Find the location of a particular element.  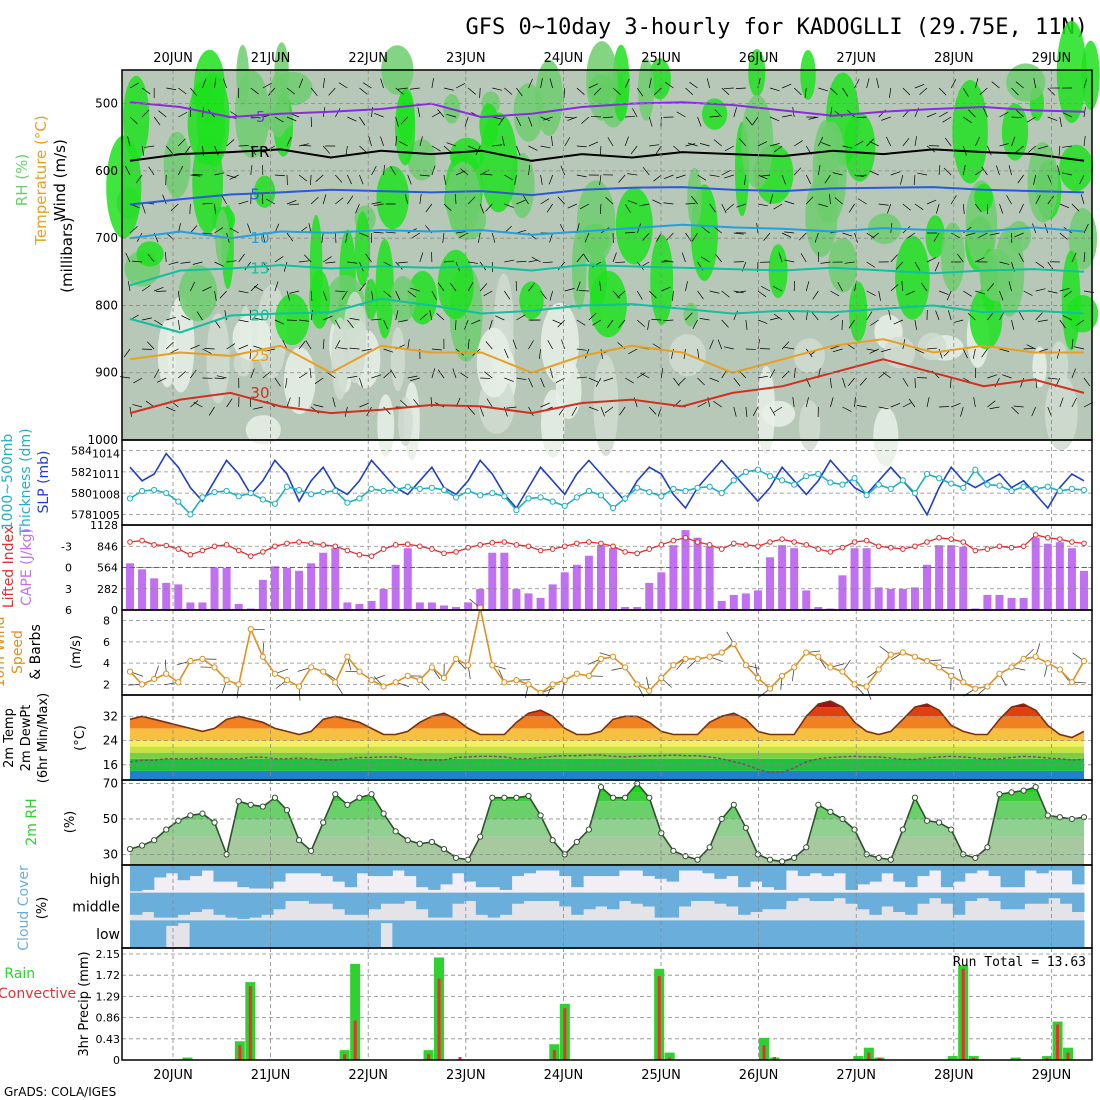

y-tick-label: 30 is located at coordinates (110, 854).